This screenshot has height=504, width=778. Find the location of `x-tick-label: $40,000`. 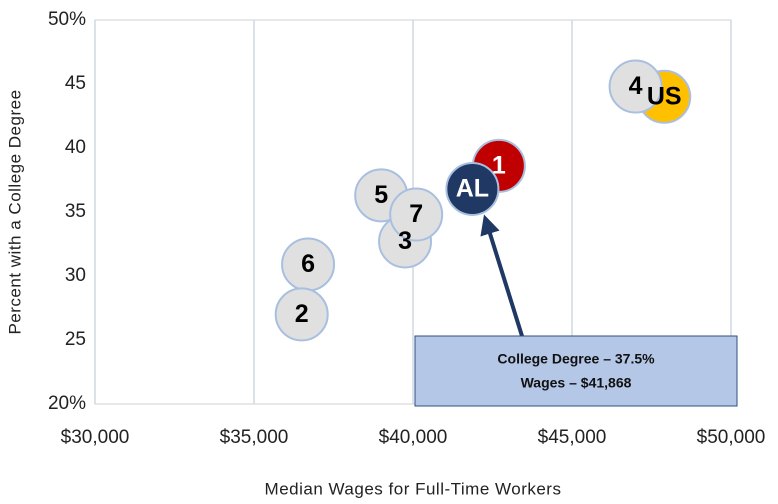

x-tick-label: $40,000 is located at coordinates (413, 437).